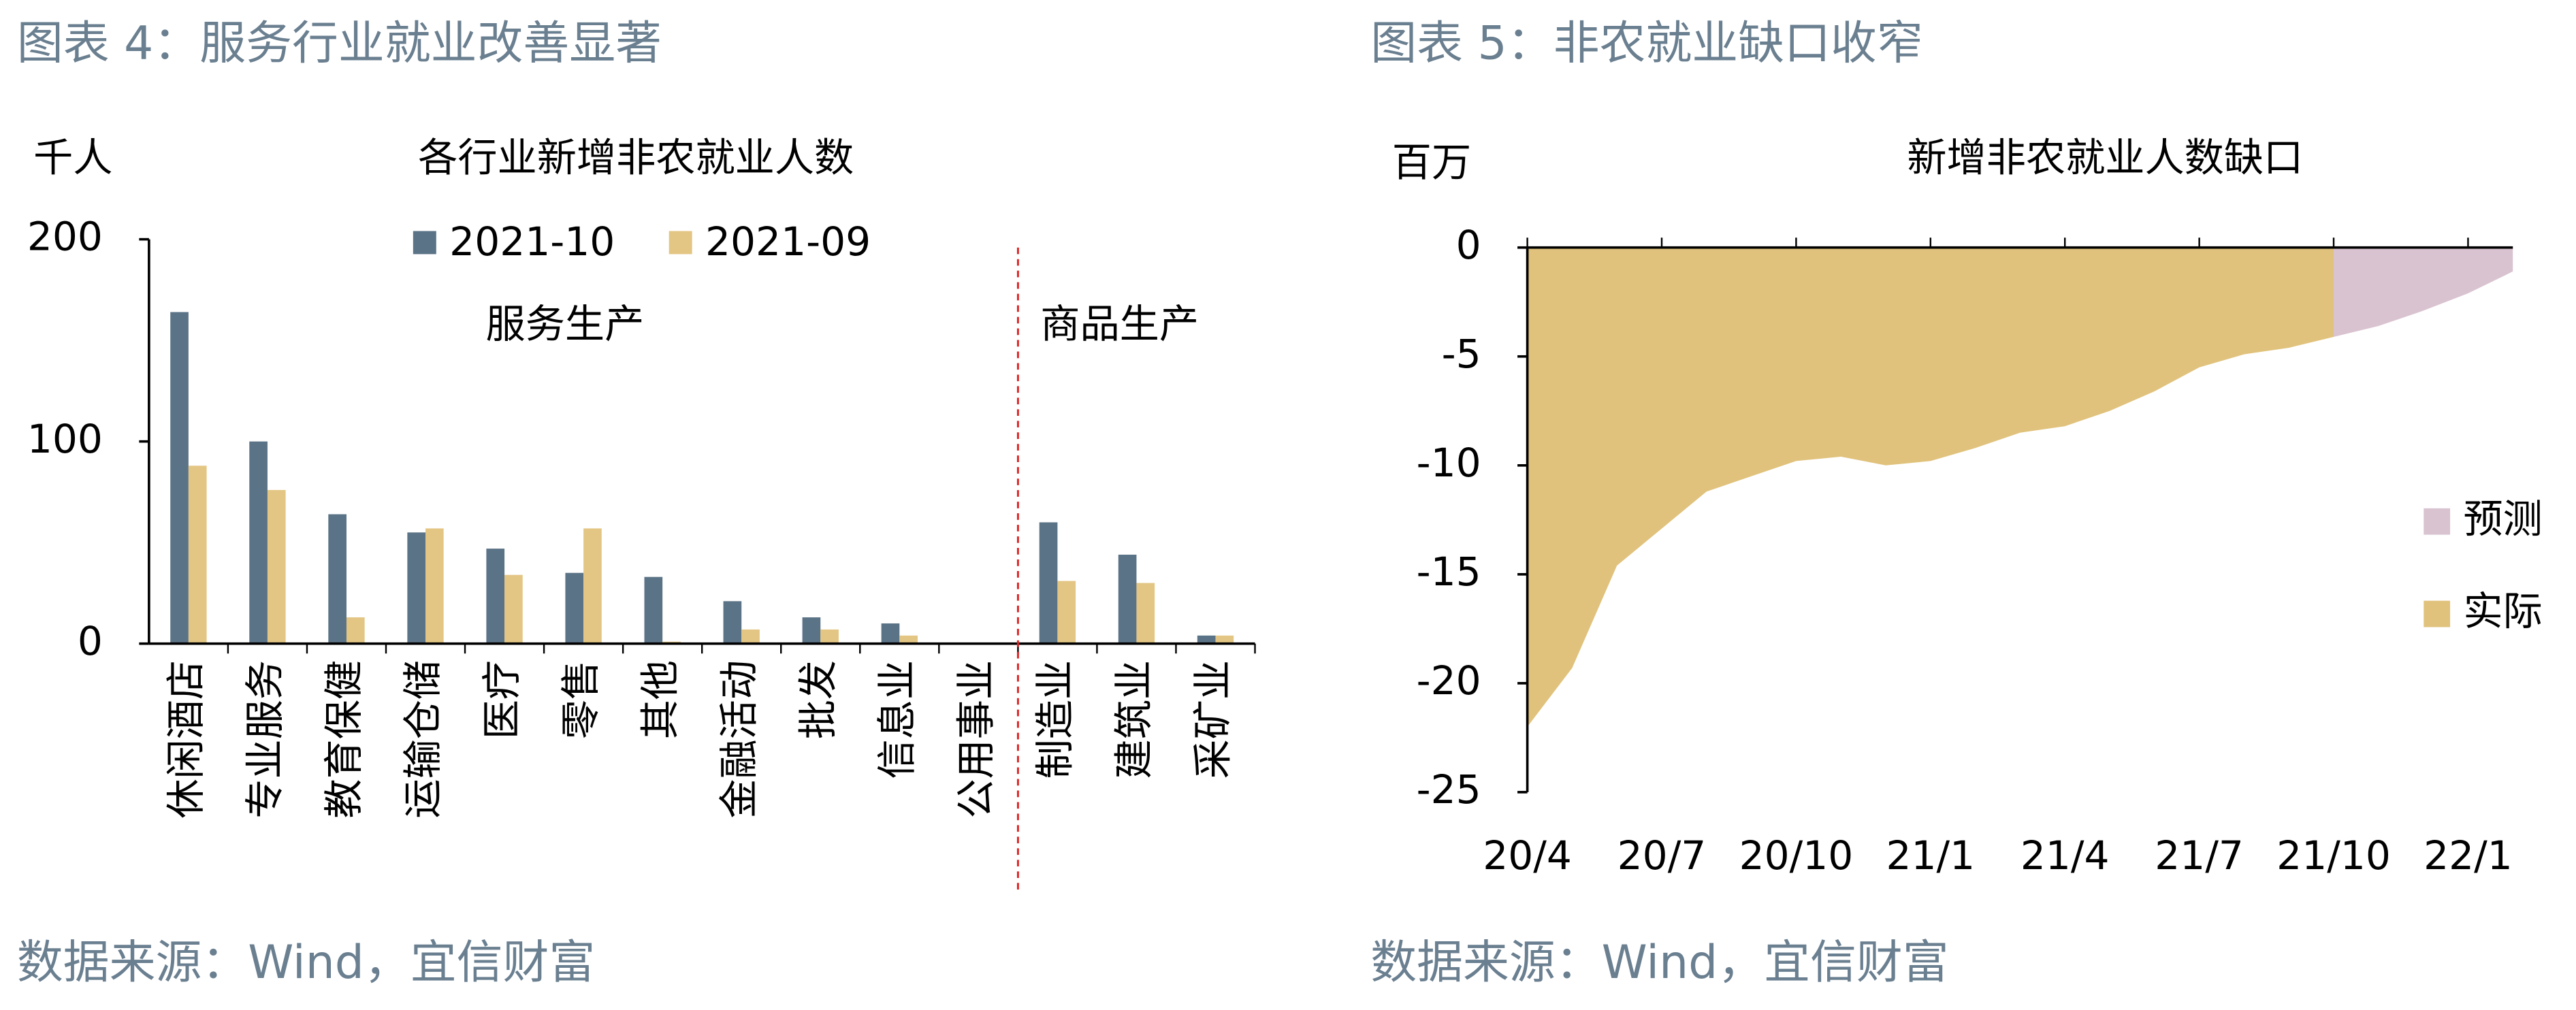  I want to click on x-tick-label: 休闲酒店, so click(186, 739).